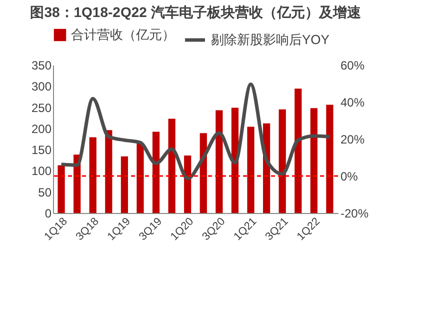 This screenshot has height=331, width=435. What do you see at coordinates (123, 34) in the screenshot?
I see `legend-label: 合计营收（亿元）` at bounding box center [123, 34].